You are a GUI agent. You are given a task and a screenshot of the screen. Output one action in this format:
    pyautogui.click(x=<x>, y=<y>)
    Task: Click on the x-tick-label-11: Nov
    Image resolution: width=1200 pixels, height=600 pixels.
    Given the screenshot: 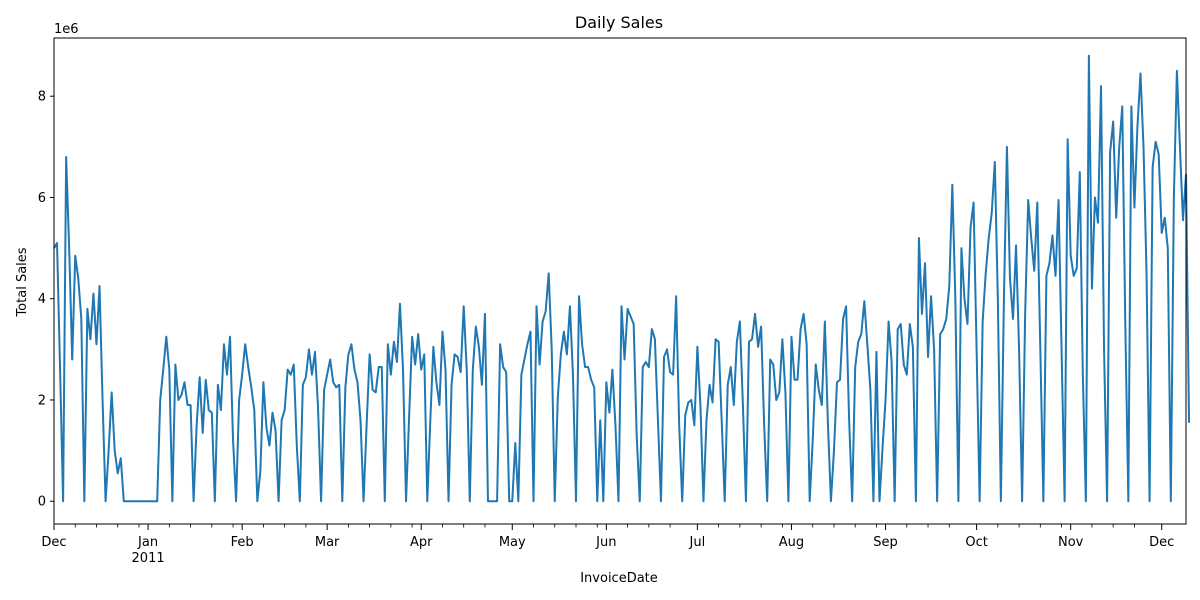 What is the action you would take?
    pyautogui.click(x=1071, y=542)
    